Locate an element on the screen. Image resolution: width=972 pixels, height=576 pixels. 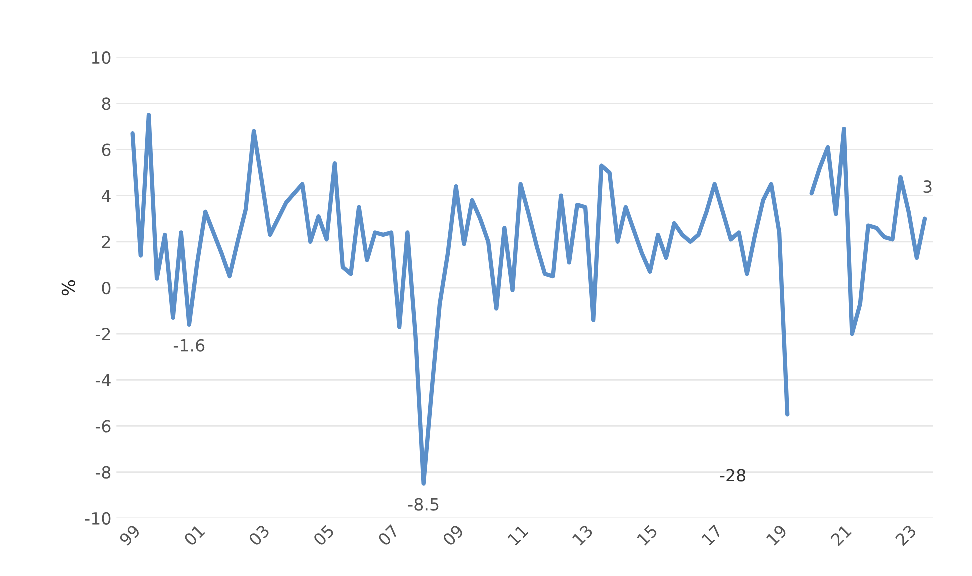
data-label: -8.5 is located at coordinates (423, 504).